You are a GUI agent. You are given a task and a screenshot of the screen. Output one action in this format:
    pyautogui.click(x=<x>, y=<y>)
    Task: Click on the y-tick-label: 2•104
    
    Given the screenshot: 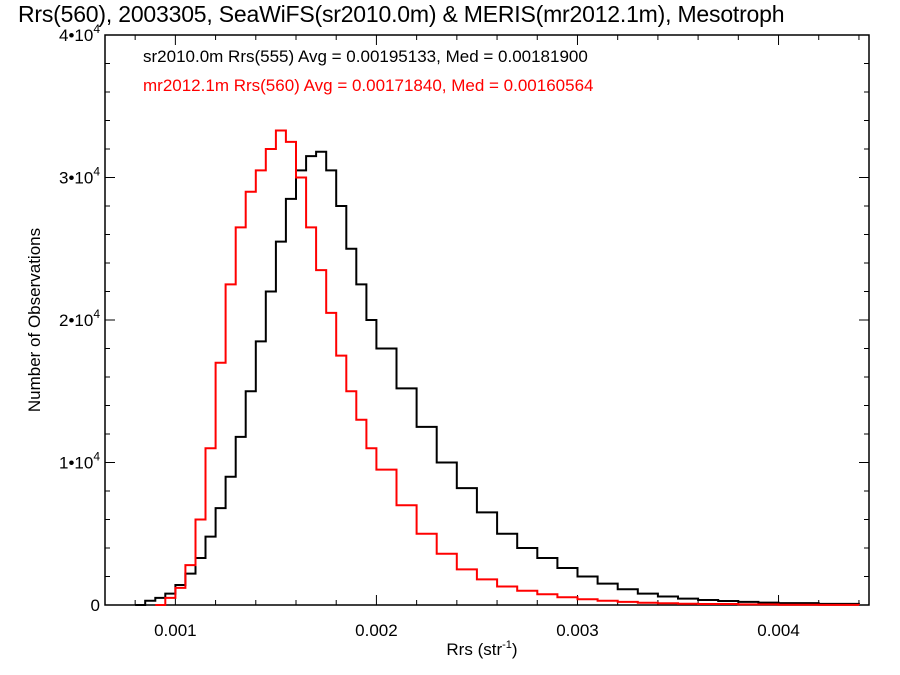 What is the action you would take?
    pyautogui.click(x=79, y=318)
    